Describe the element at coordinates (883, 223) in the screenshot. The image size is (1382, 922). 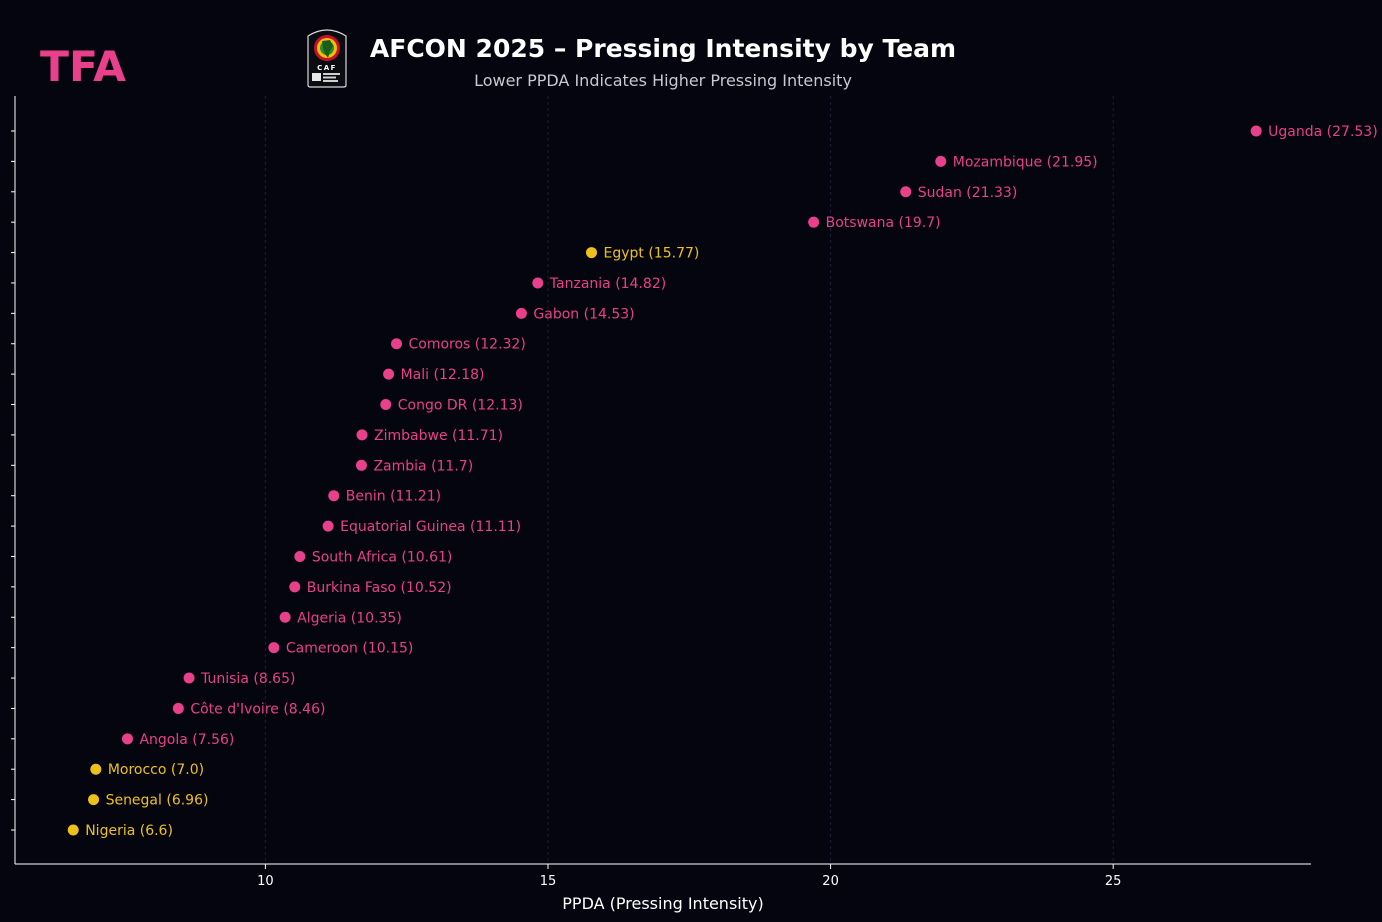
I see `data-point-label: Botswana (19.7)` at that location.